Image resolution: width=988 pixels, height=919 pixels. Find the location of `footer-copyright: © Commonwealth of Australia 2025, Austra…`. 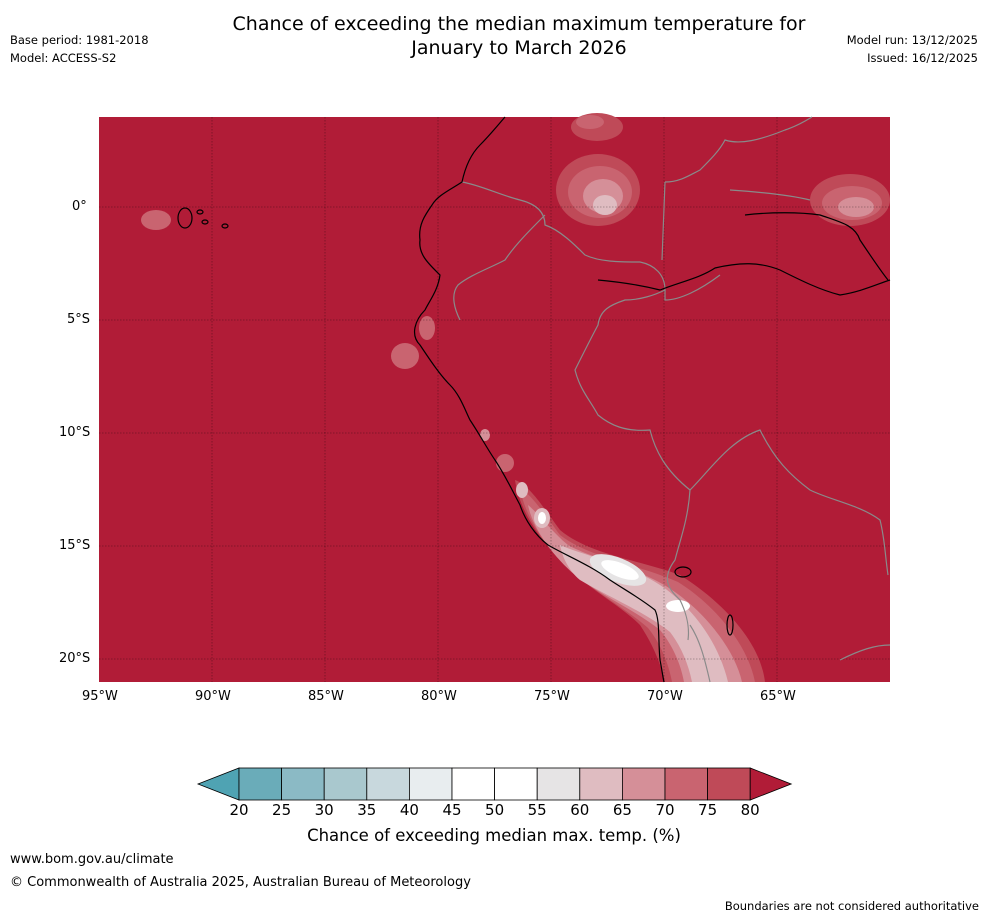

footer-copyright: © Commonwealth of Australia 2025, Austra… is located at coordinates (240, 882).